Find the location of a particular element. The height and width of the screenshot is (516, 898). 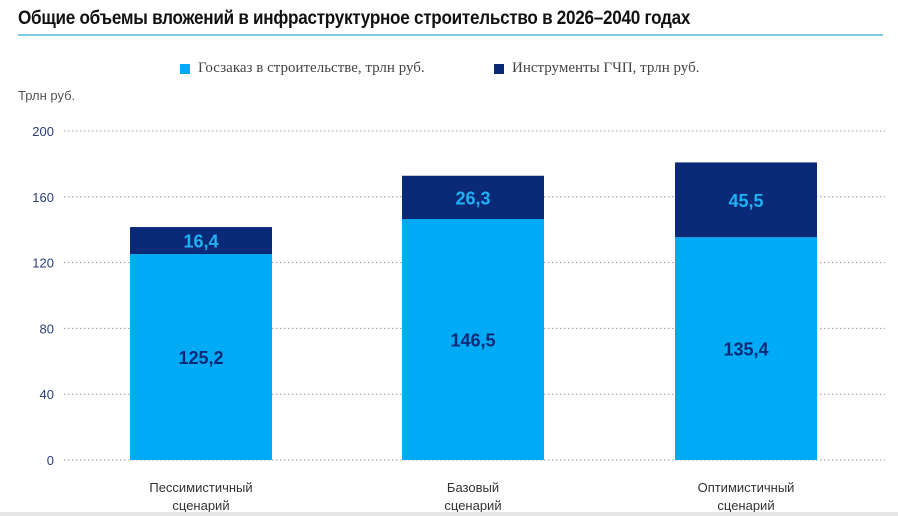

y-tick-label: 160 is located at coordinates (43, 197).